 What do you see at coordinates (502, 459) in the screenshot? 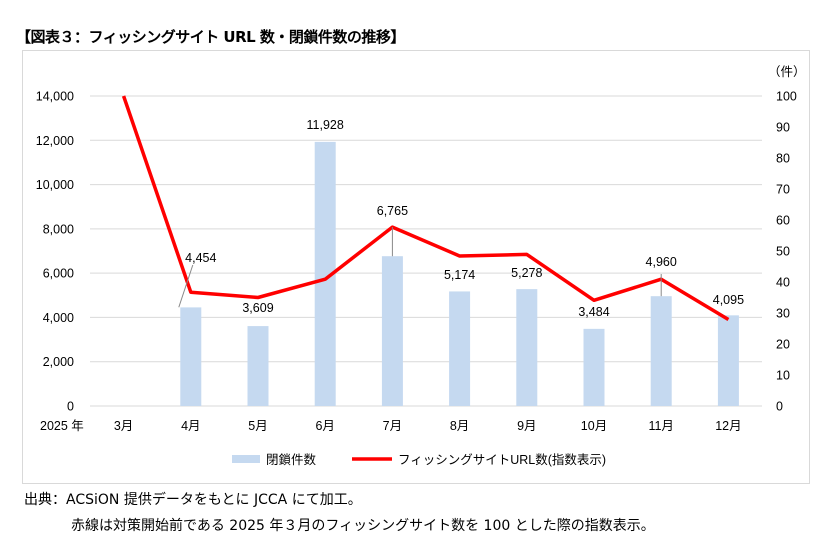
I see `legend-line-label: フィッシングサイトURL数(指数表示)` at bounding box center [502, 459].